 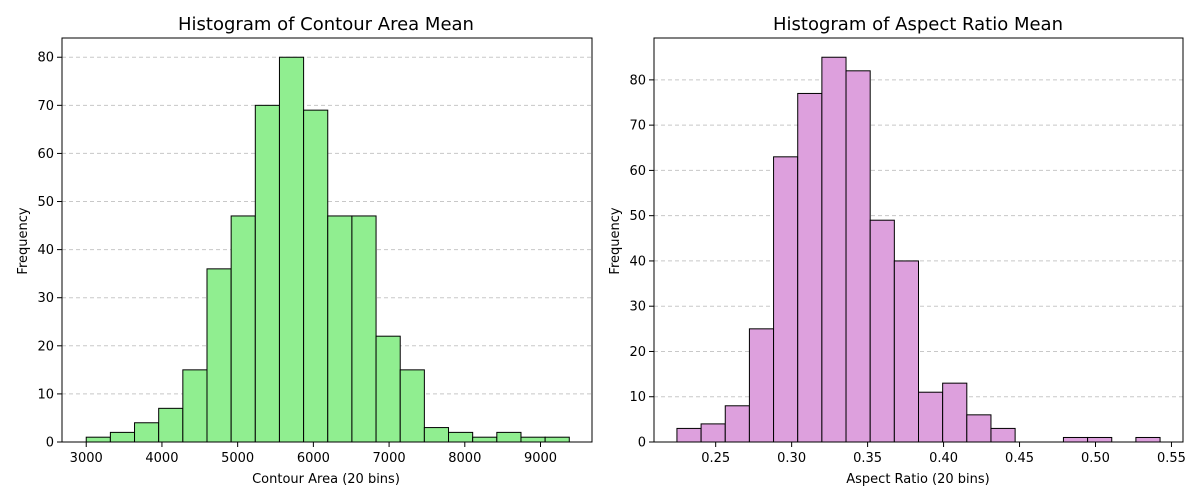 I want to click on chart-title: Histogram of Contour Area Mean, so click(x=326, y=24).